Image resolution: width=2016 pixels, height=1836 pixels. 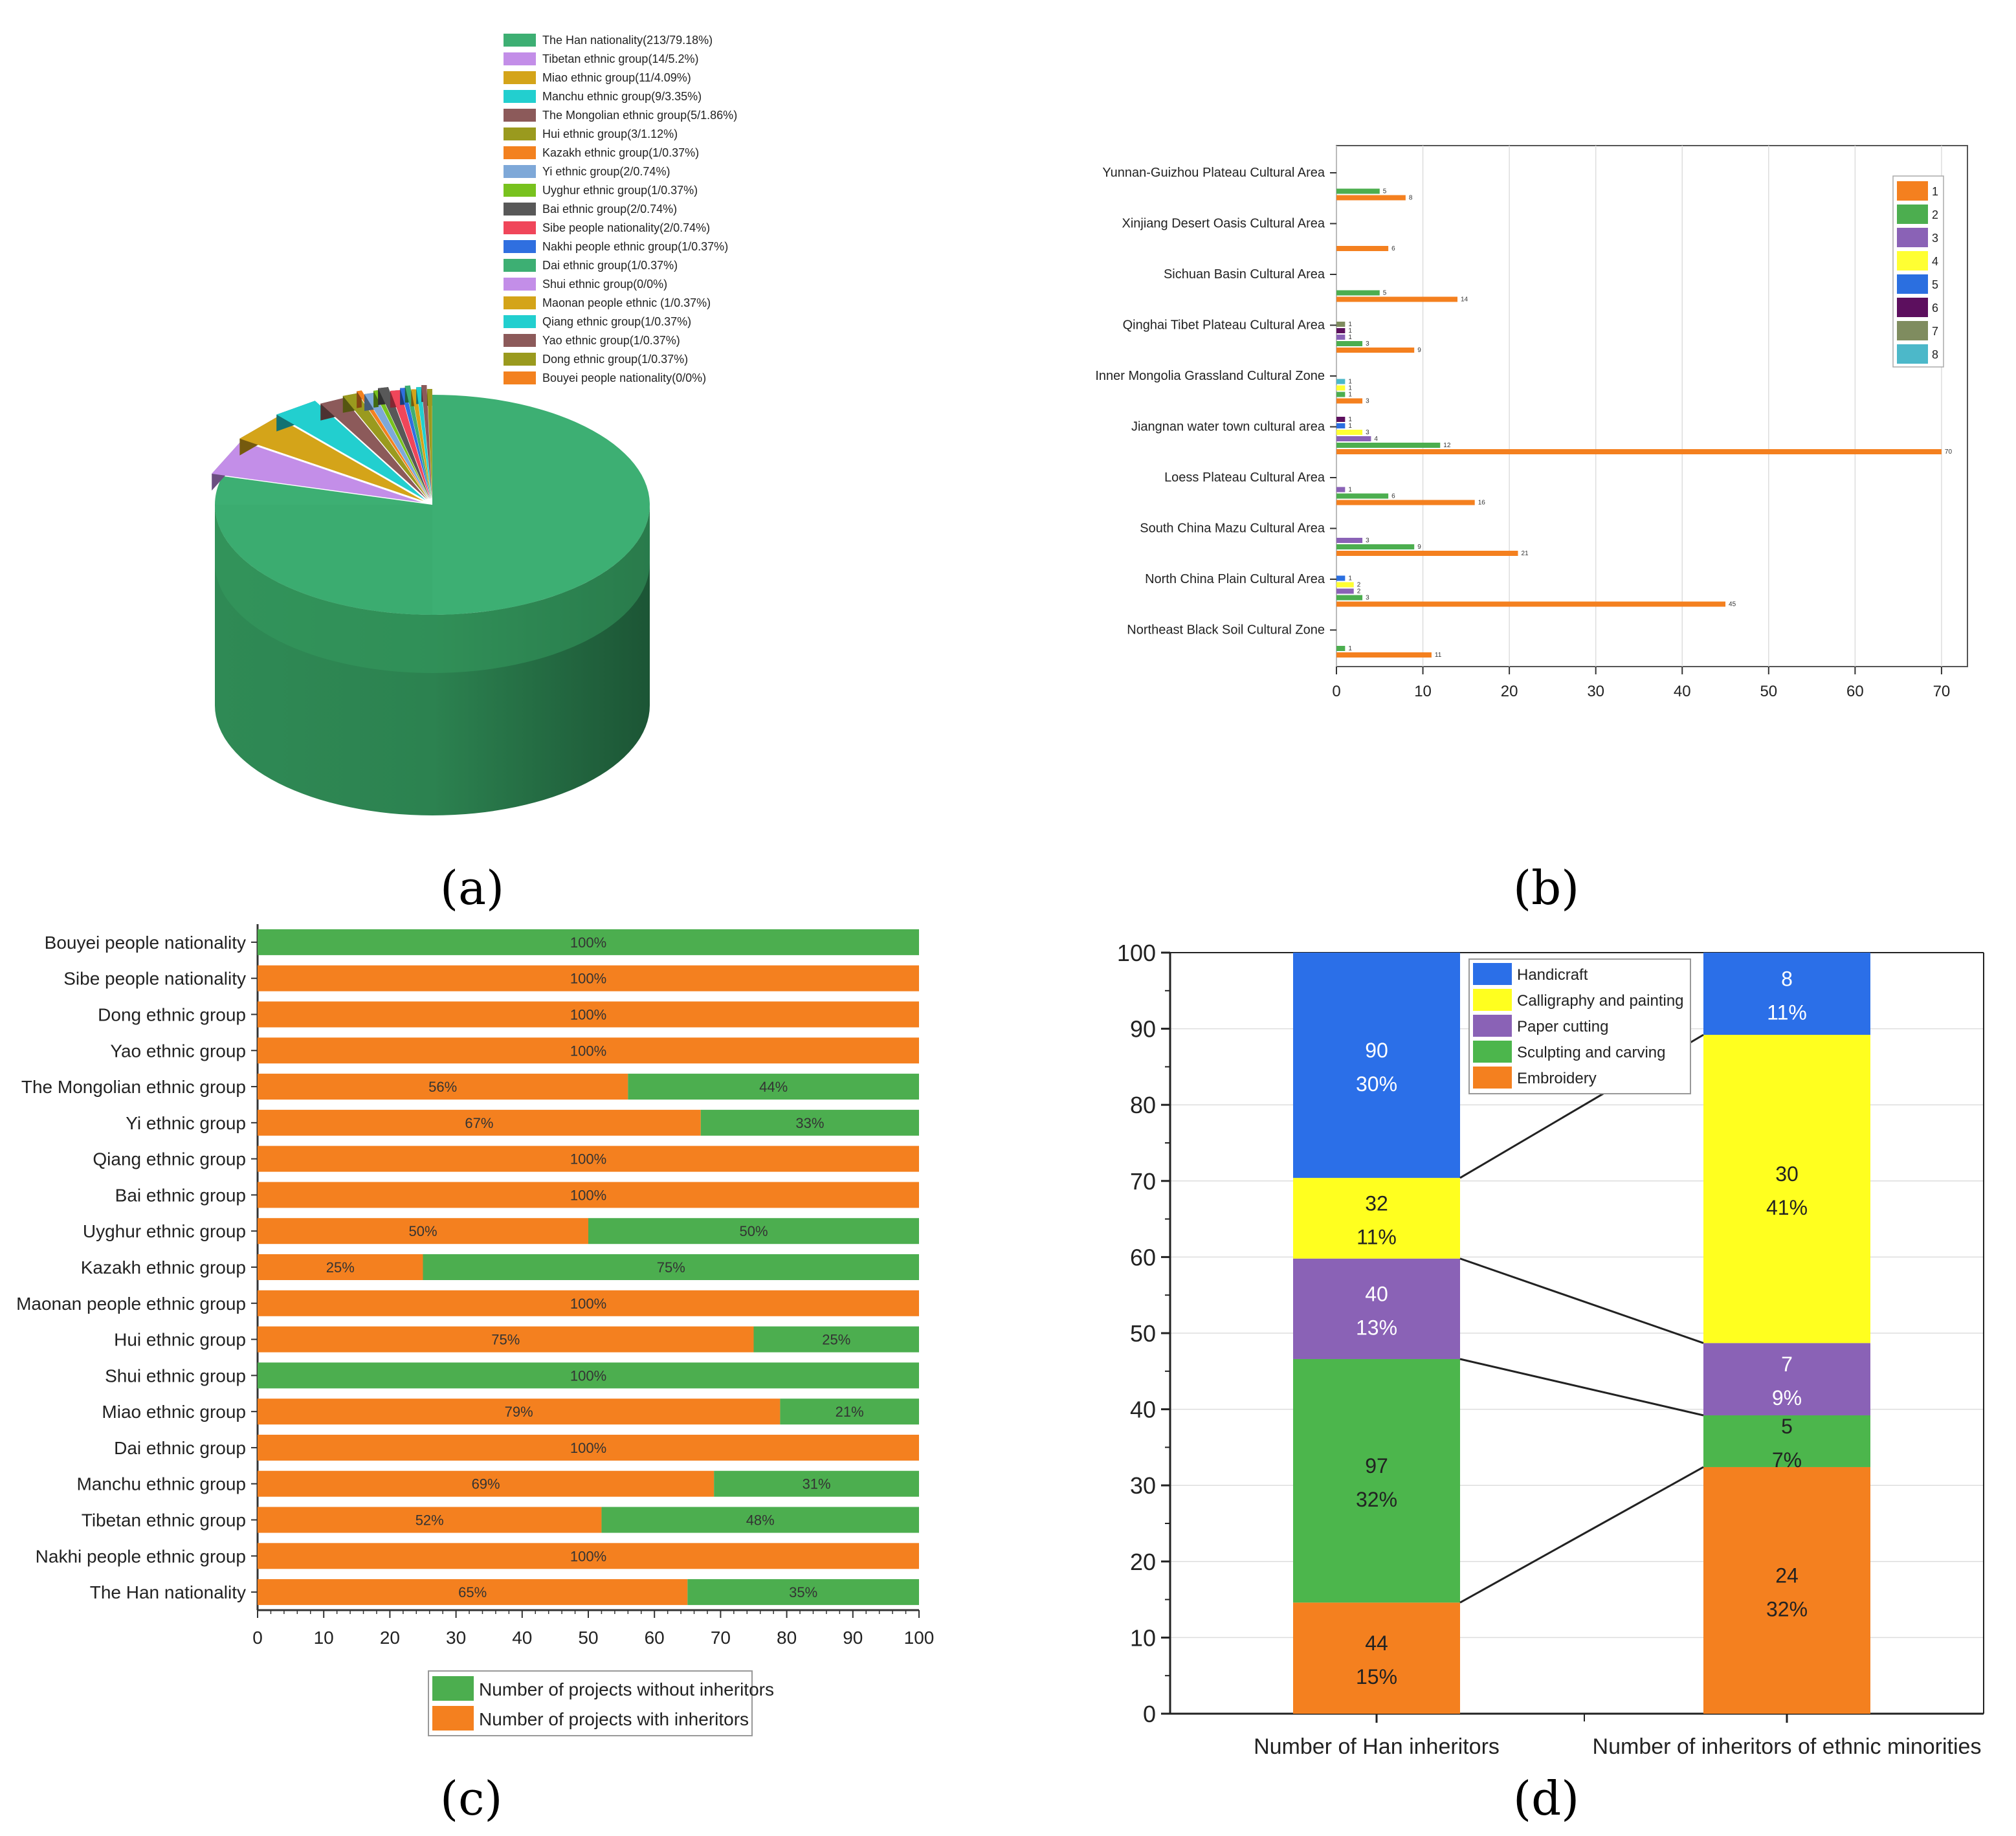 What do you see at coordinates (1350, 648) in the screenshot?
I see `chart-b-bar-label-9-1: 1` at bounding box center [1350, 648].